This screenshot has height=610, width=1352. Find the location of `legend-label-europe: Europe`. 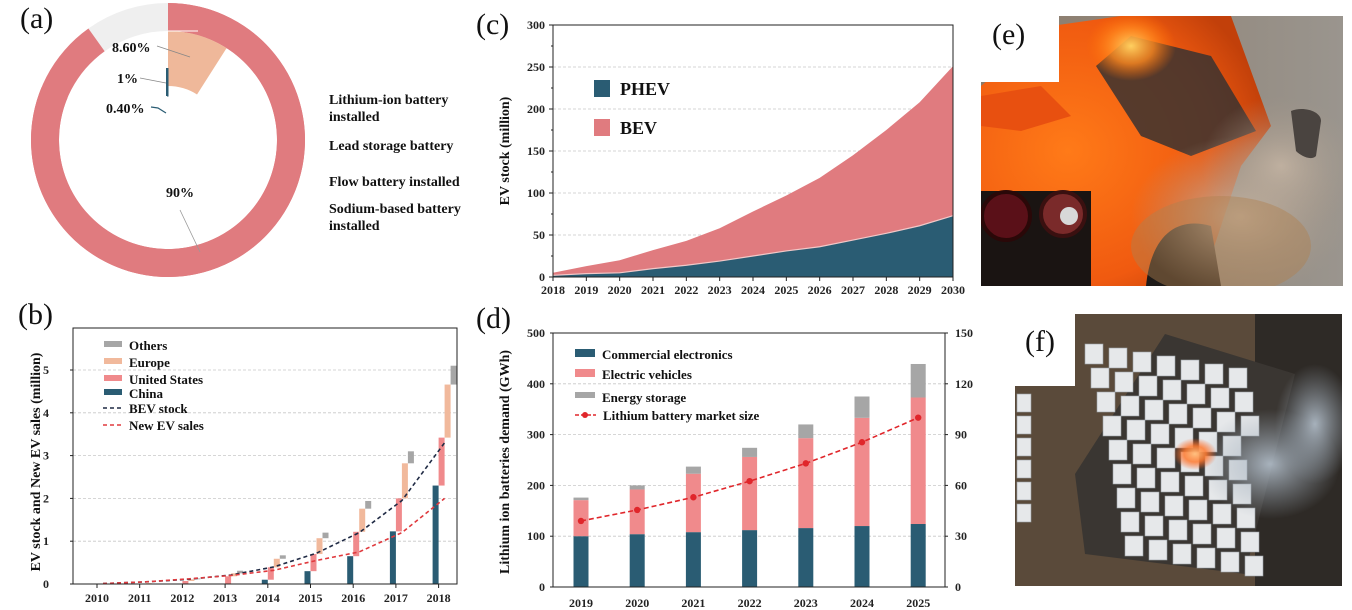

legend-label-europe: Europe is located at coordinates (149, 362).